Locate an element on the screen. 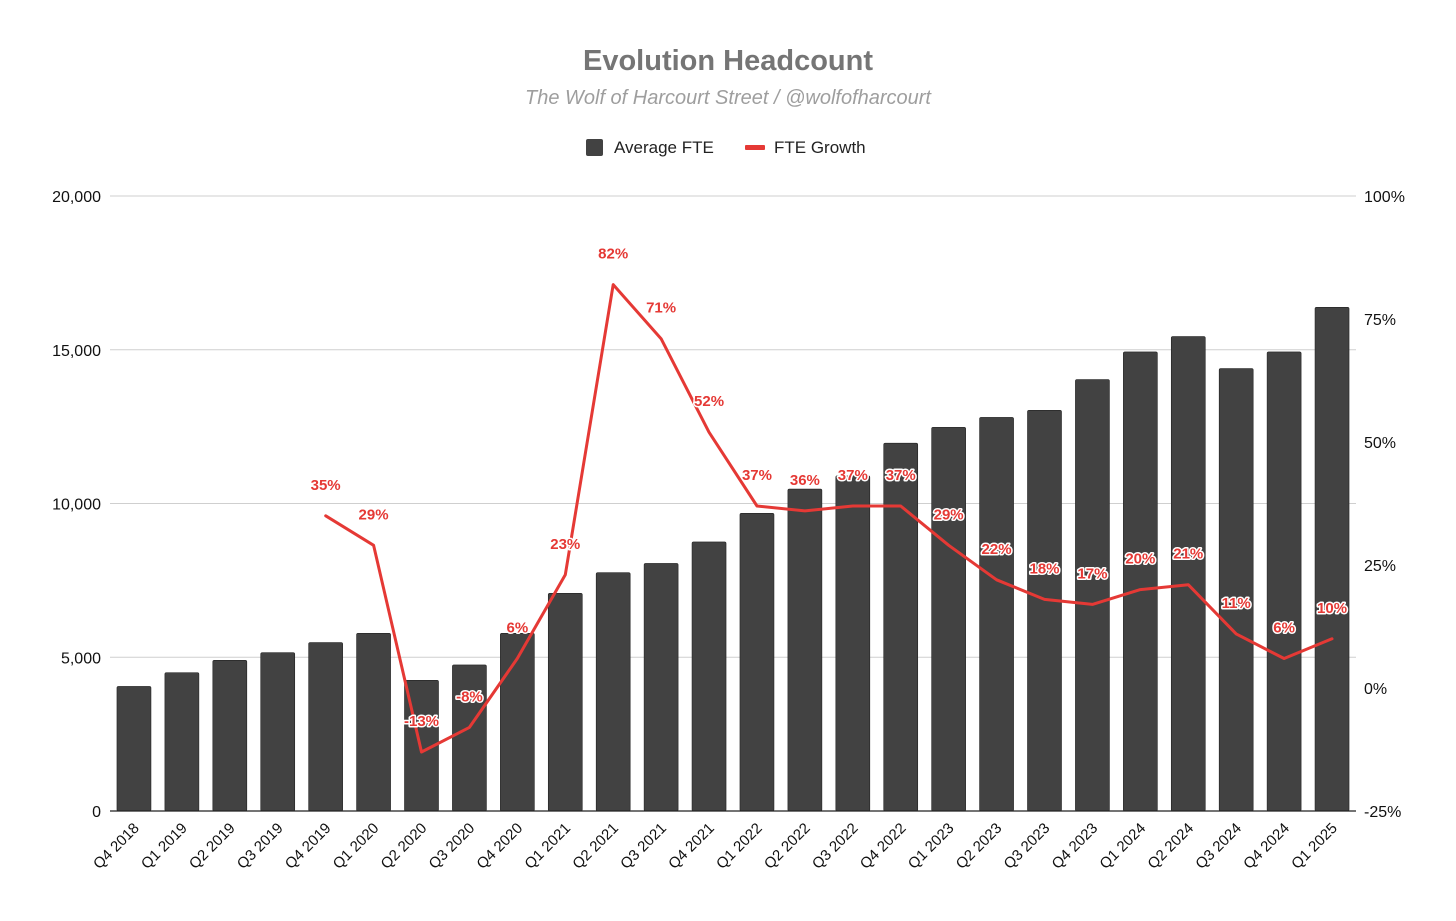 The width and height of the screenshot is (1456, 921). left-axis-tick-label: 0 is located at coordinates (96, 812).